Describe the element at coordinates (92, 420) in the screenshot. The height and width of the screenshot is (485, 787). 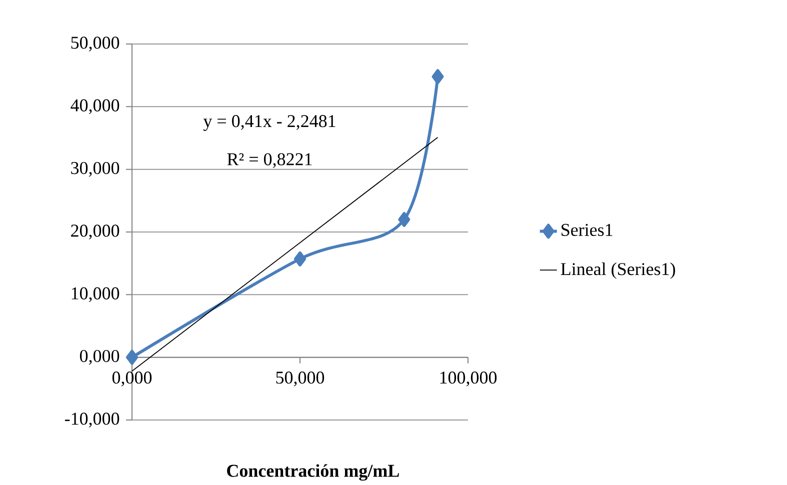
I see `y-tick-label: -10,000` at that location.